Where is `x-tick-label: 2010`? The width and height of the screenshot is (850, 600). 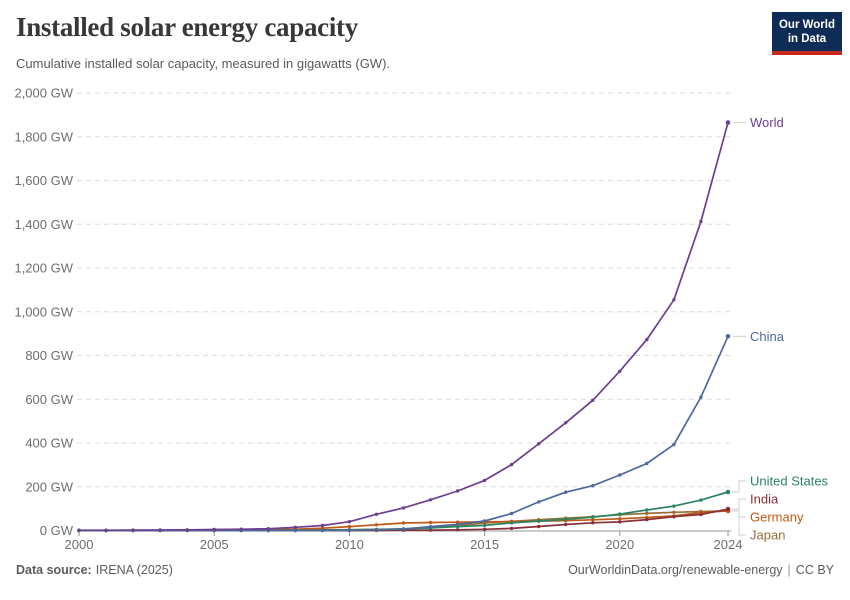 x-tick-label: 2010 is located at coordinates (349, 544).